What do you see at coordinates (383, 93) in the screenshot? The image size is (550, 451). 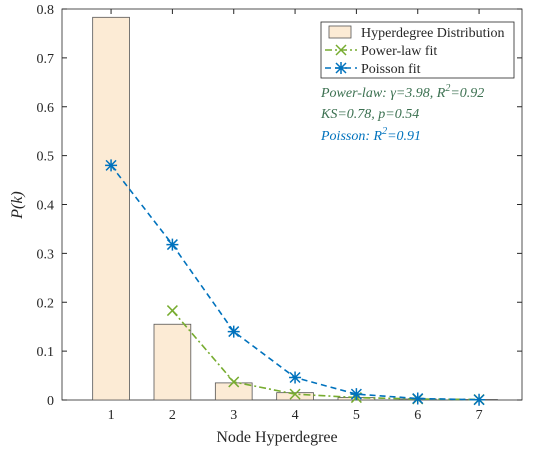 I see `annotation-text: Power-law: γ=3.98, R` at bounding box center [383, 93].